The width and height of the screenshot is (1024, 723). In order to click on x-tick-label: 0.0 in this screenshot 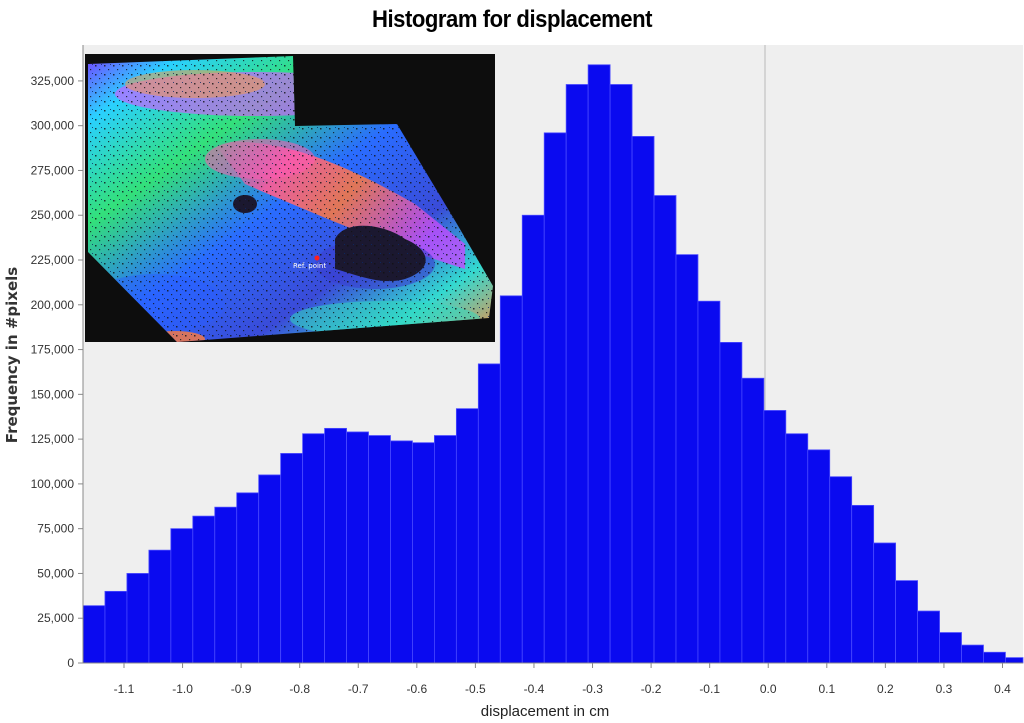, I will do `click(768, 689)`.